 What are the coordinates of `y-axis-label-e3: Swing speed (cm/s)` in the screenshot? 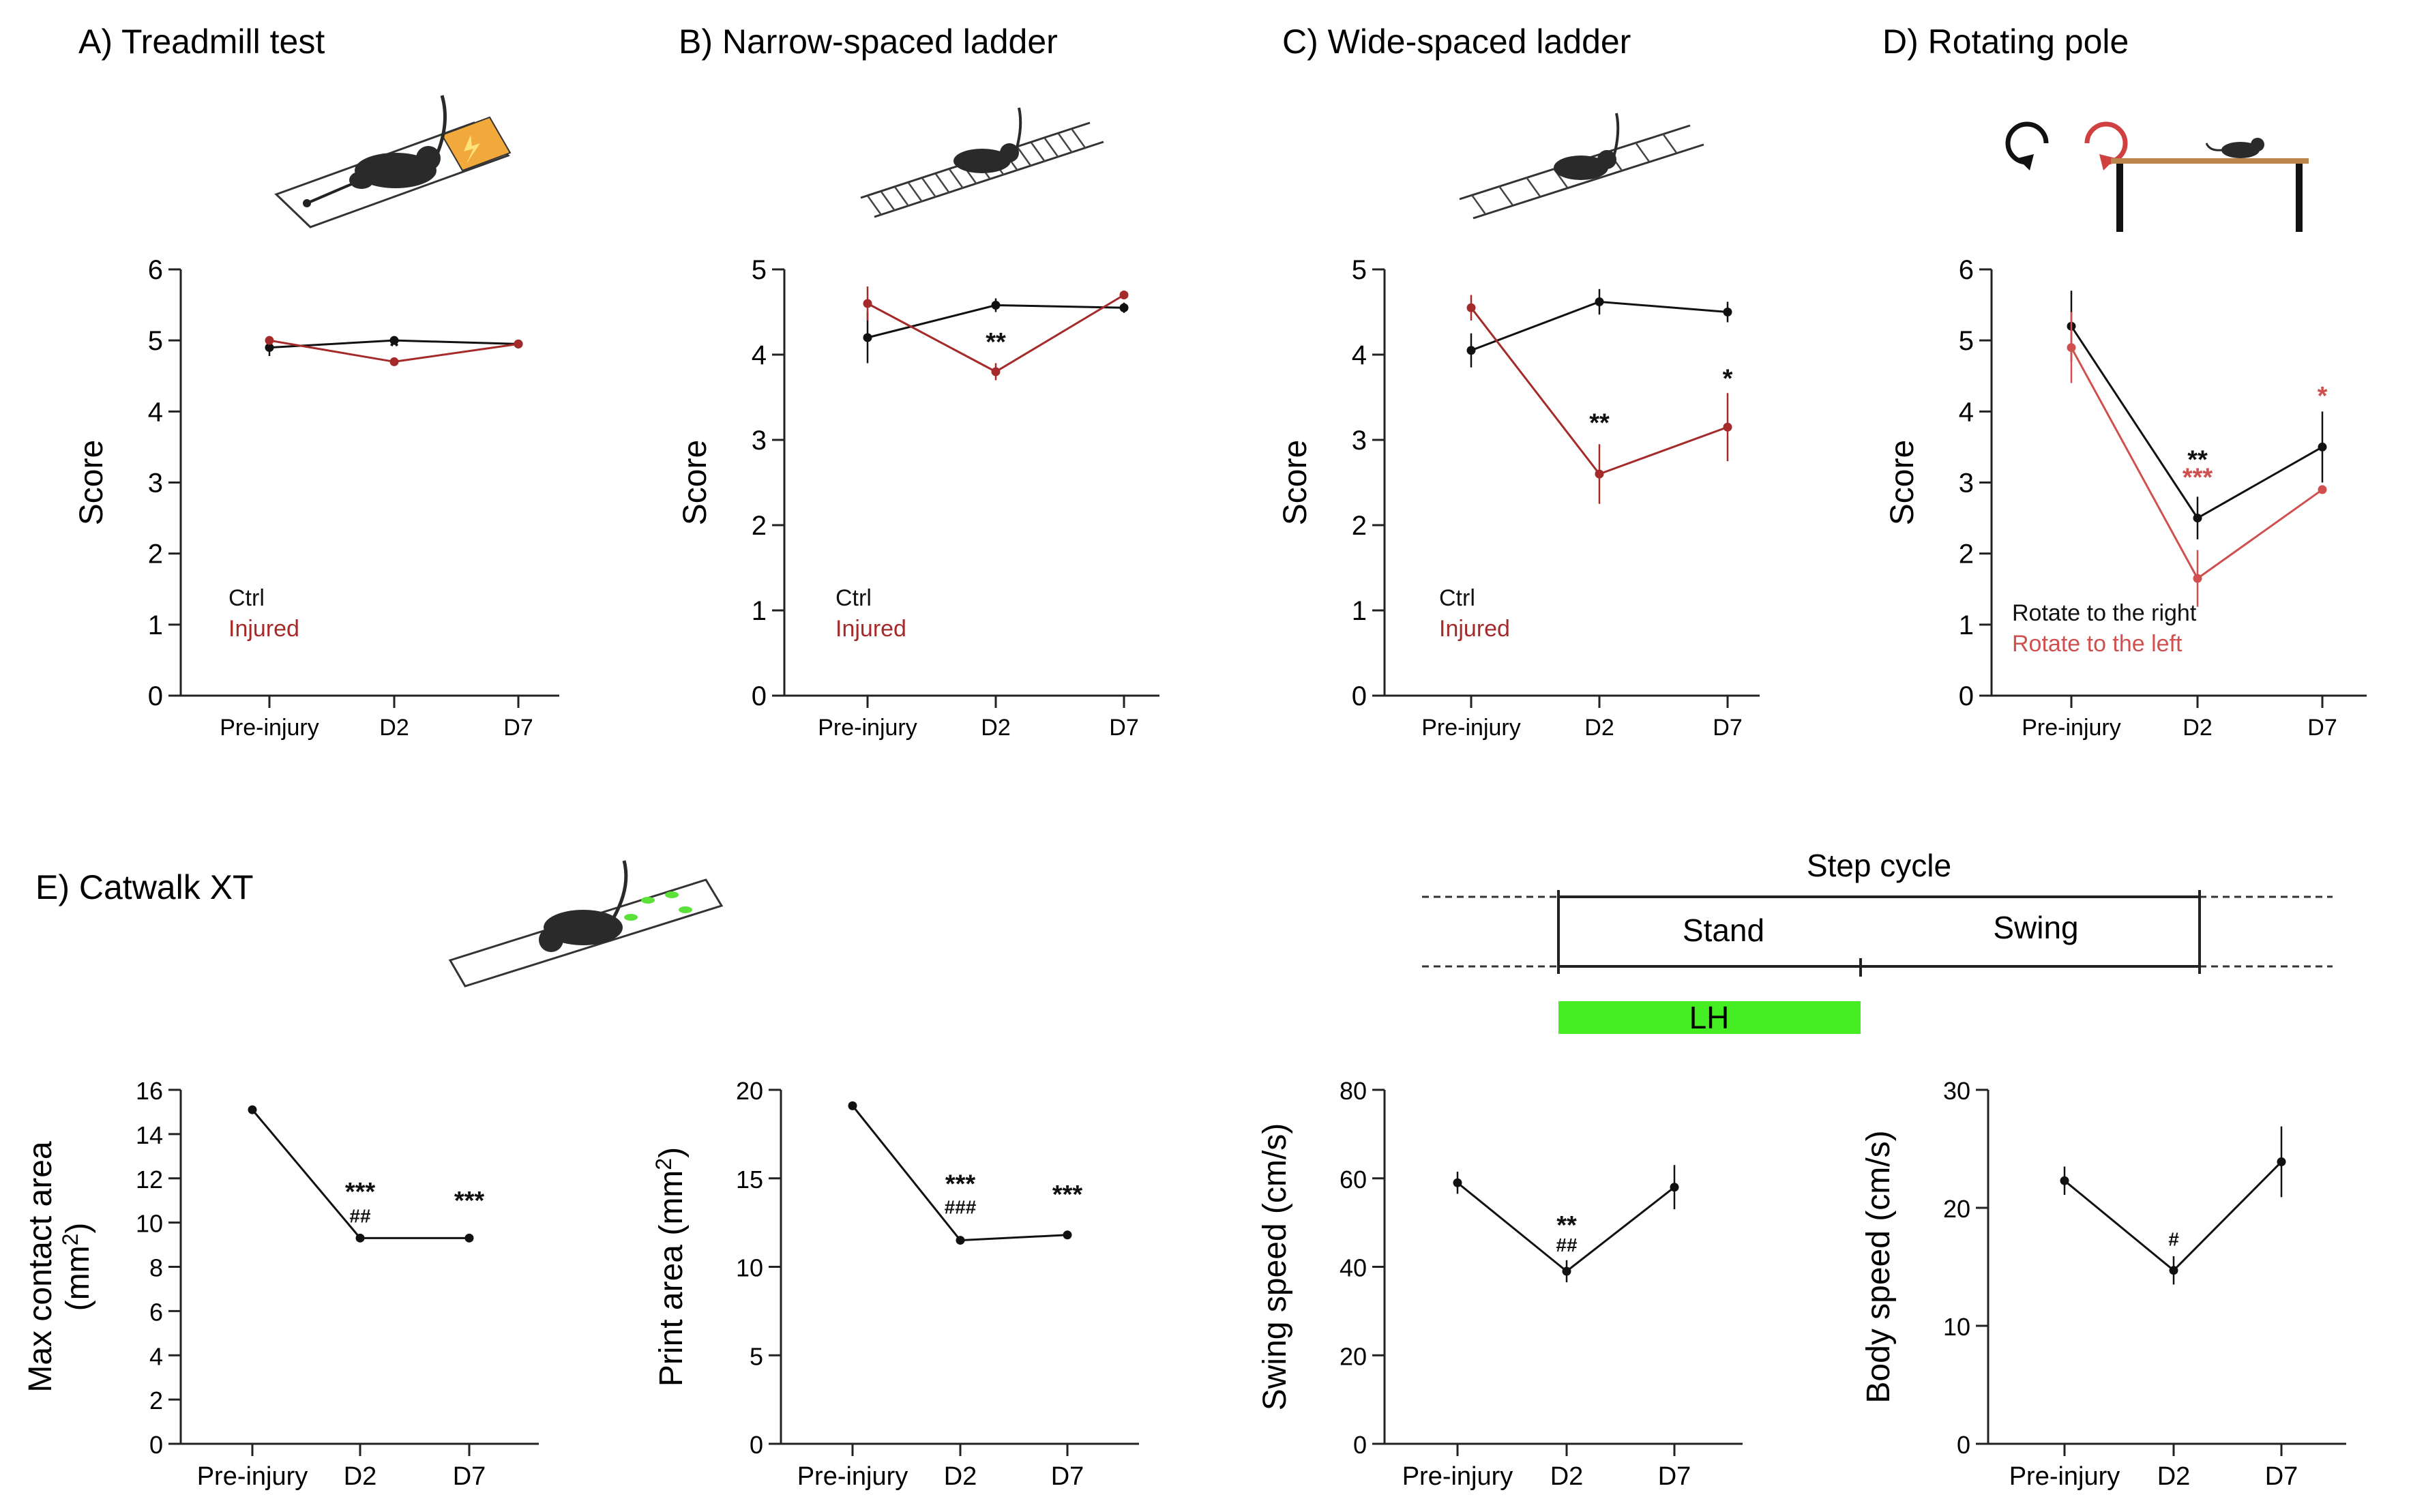 It's located at (1275, 1266).